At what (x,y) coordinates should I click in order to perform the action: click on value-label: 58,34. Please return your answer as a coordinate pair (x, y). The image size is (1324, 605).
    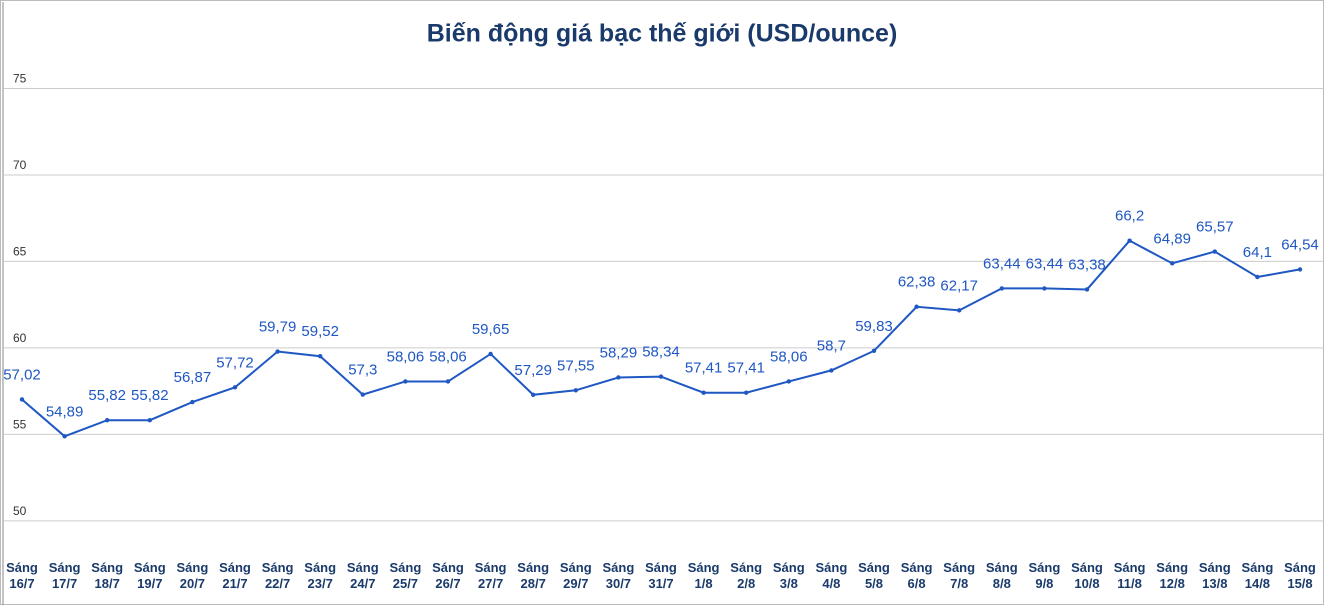
    Looking at the image, I should click on (661, 352).